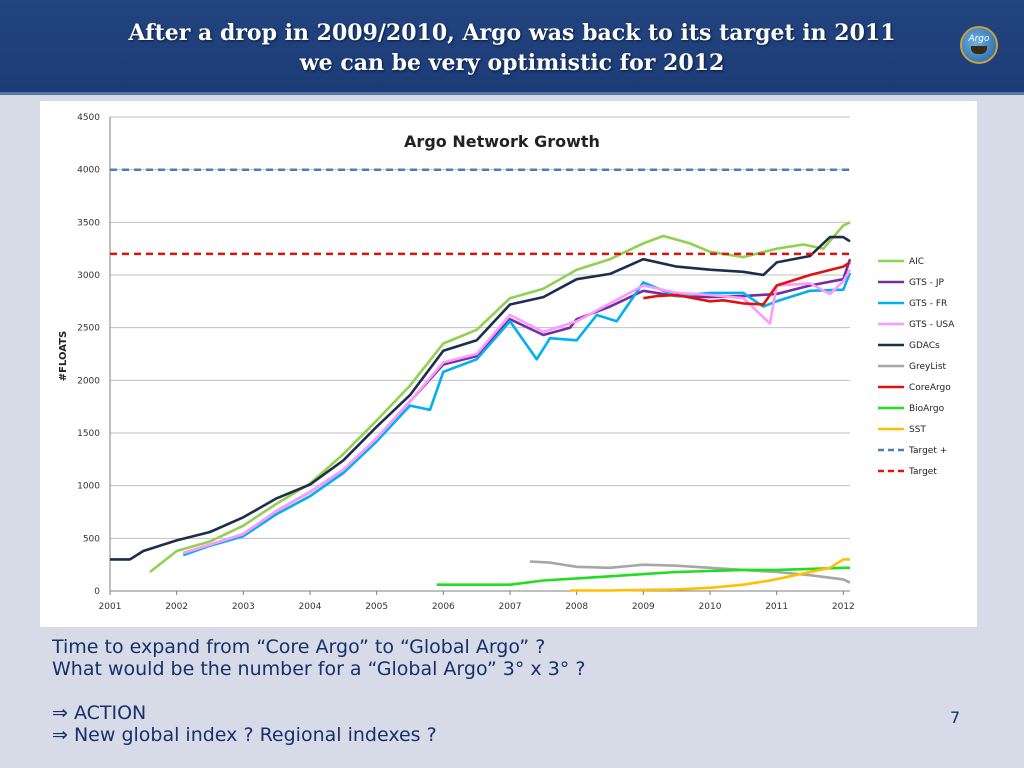 The height and width of the screenshot is (768, 1024). I want to click on y-tick-label: 4000, so click(88, 171).